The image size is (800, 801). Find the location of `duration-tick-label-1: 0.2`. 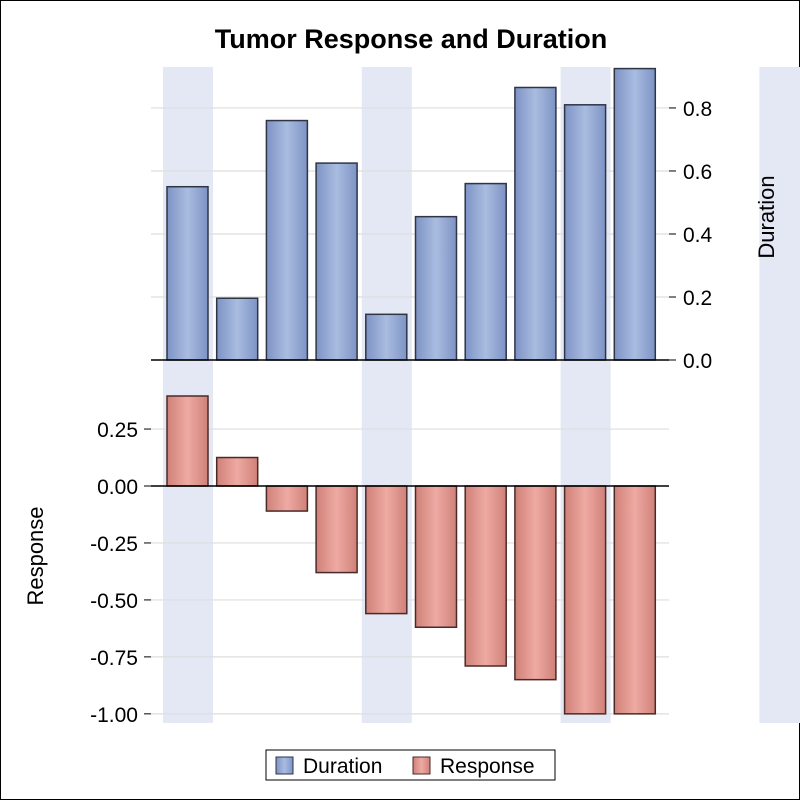

duration-tick-label-1: 0.2 is located at coordinates (697, 298).